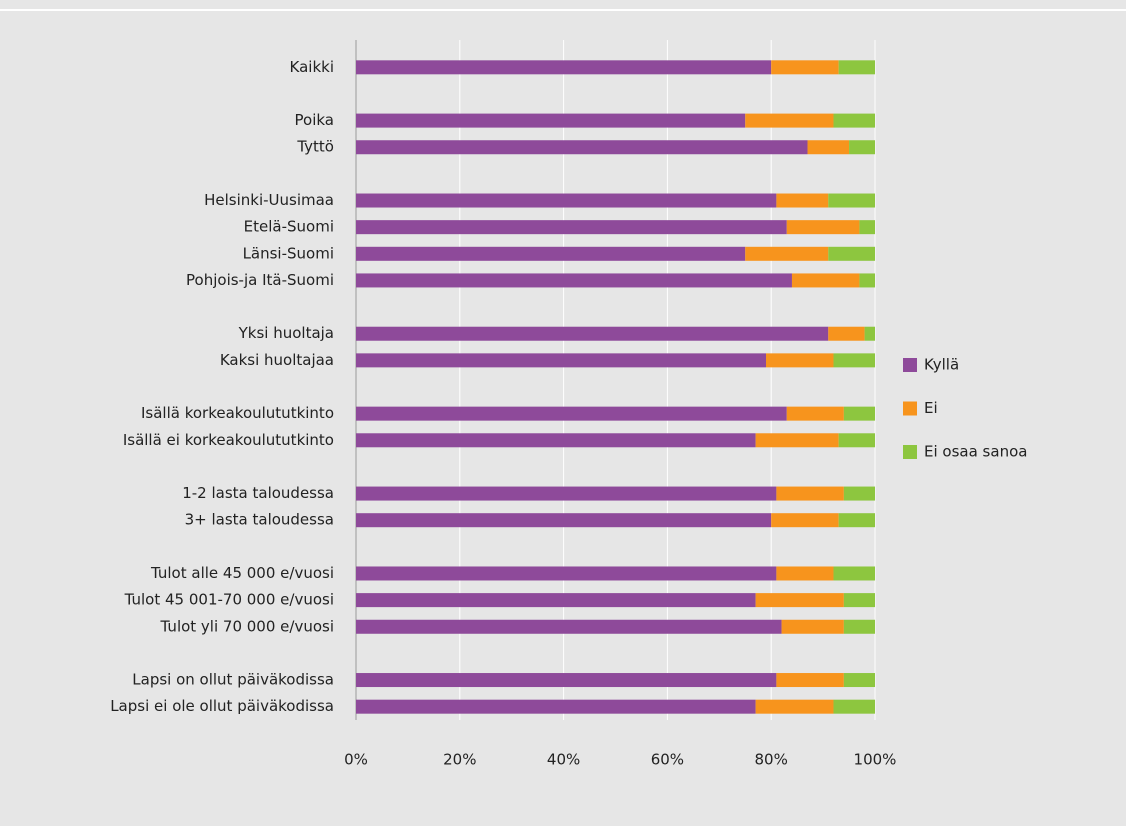  What do you see at coordinates (269, 200) in the screenshot?
I see `y-tick-label: Helsinki-Uusimaa` at bounding box center [269, 200].